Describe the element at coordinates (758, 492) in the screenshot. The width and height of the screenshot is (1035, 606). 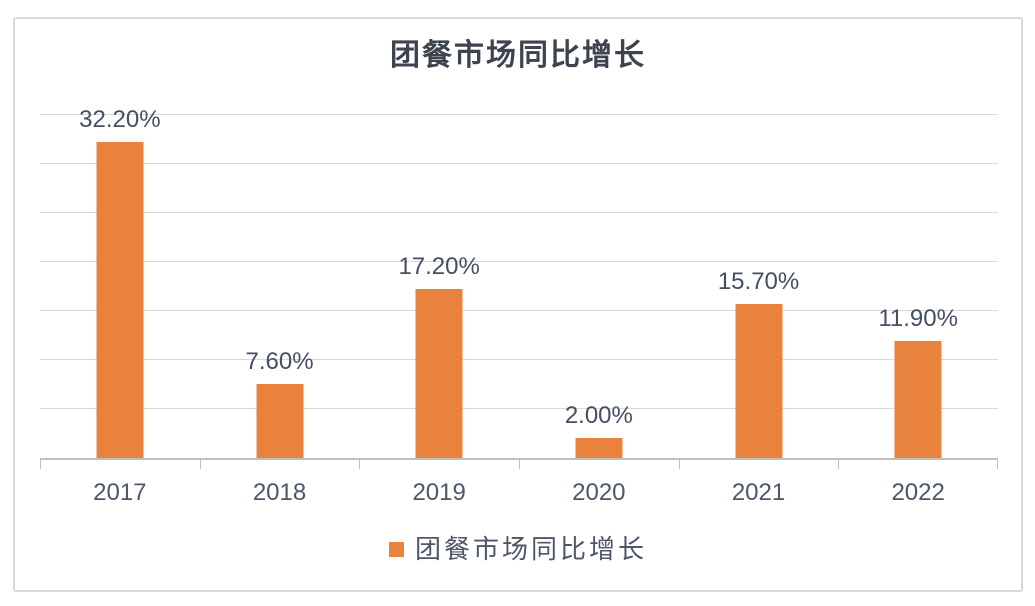
I see `x-axis-label: 2021` at that location.